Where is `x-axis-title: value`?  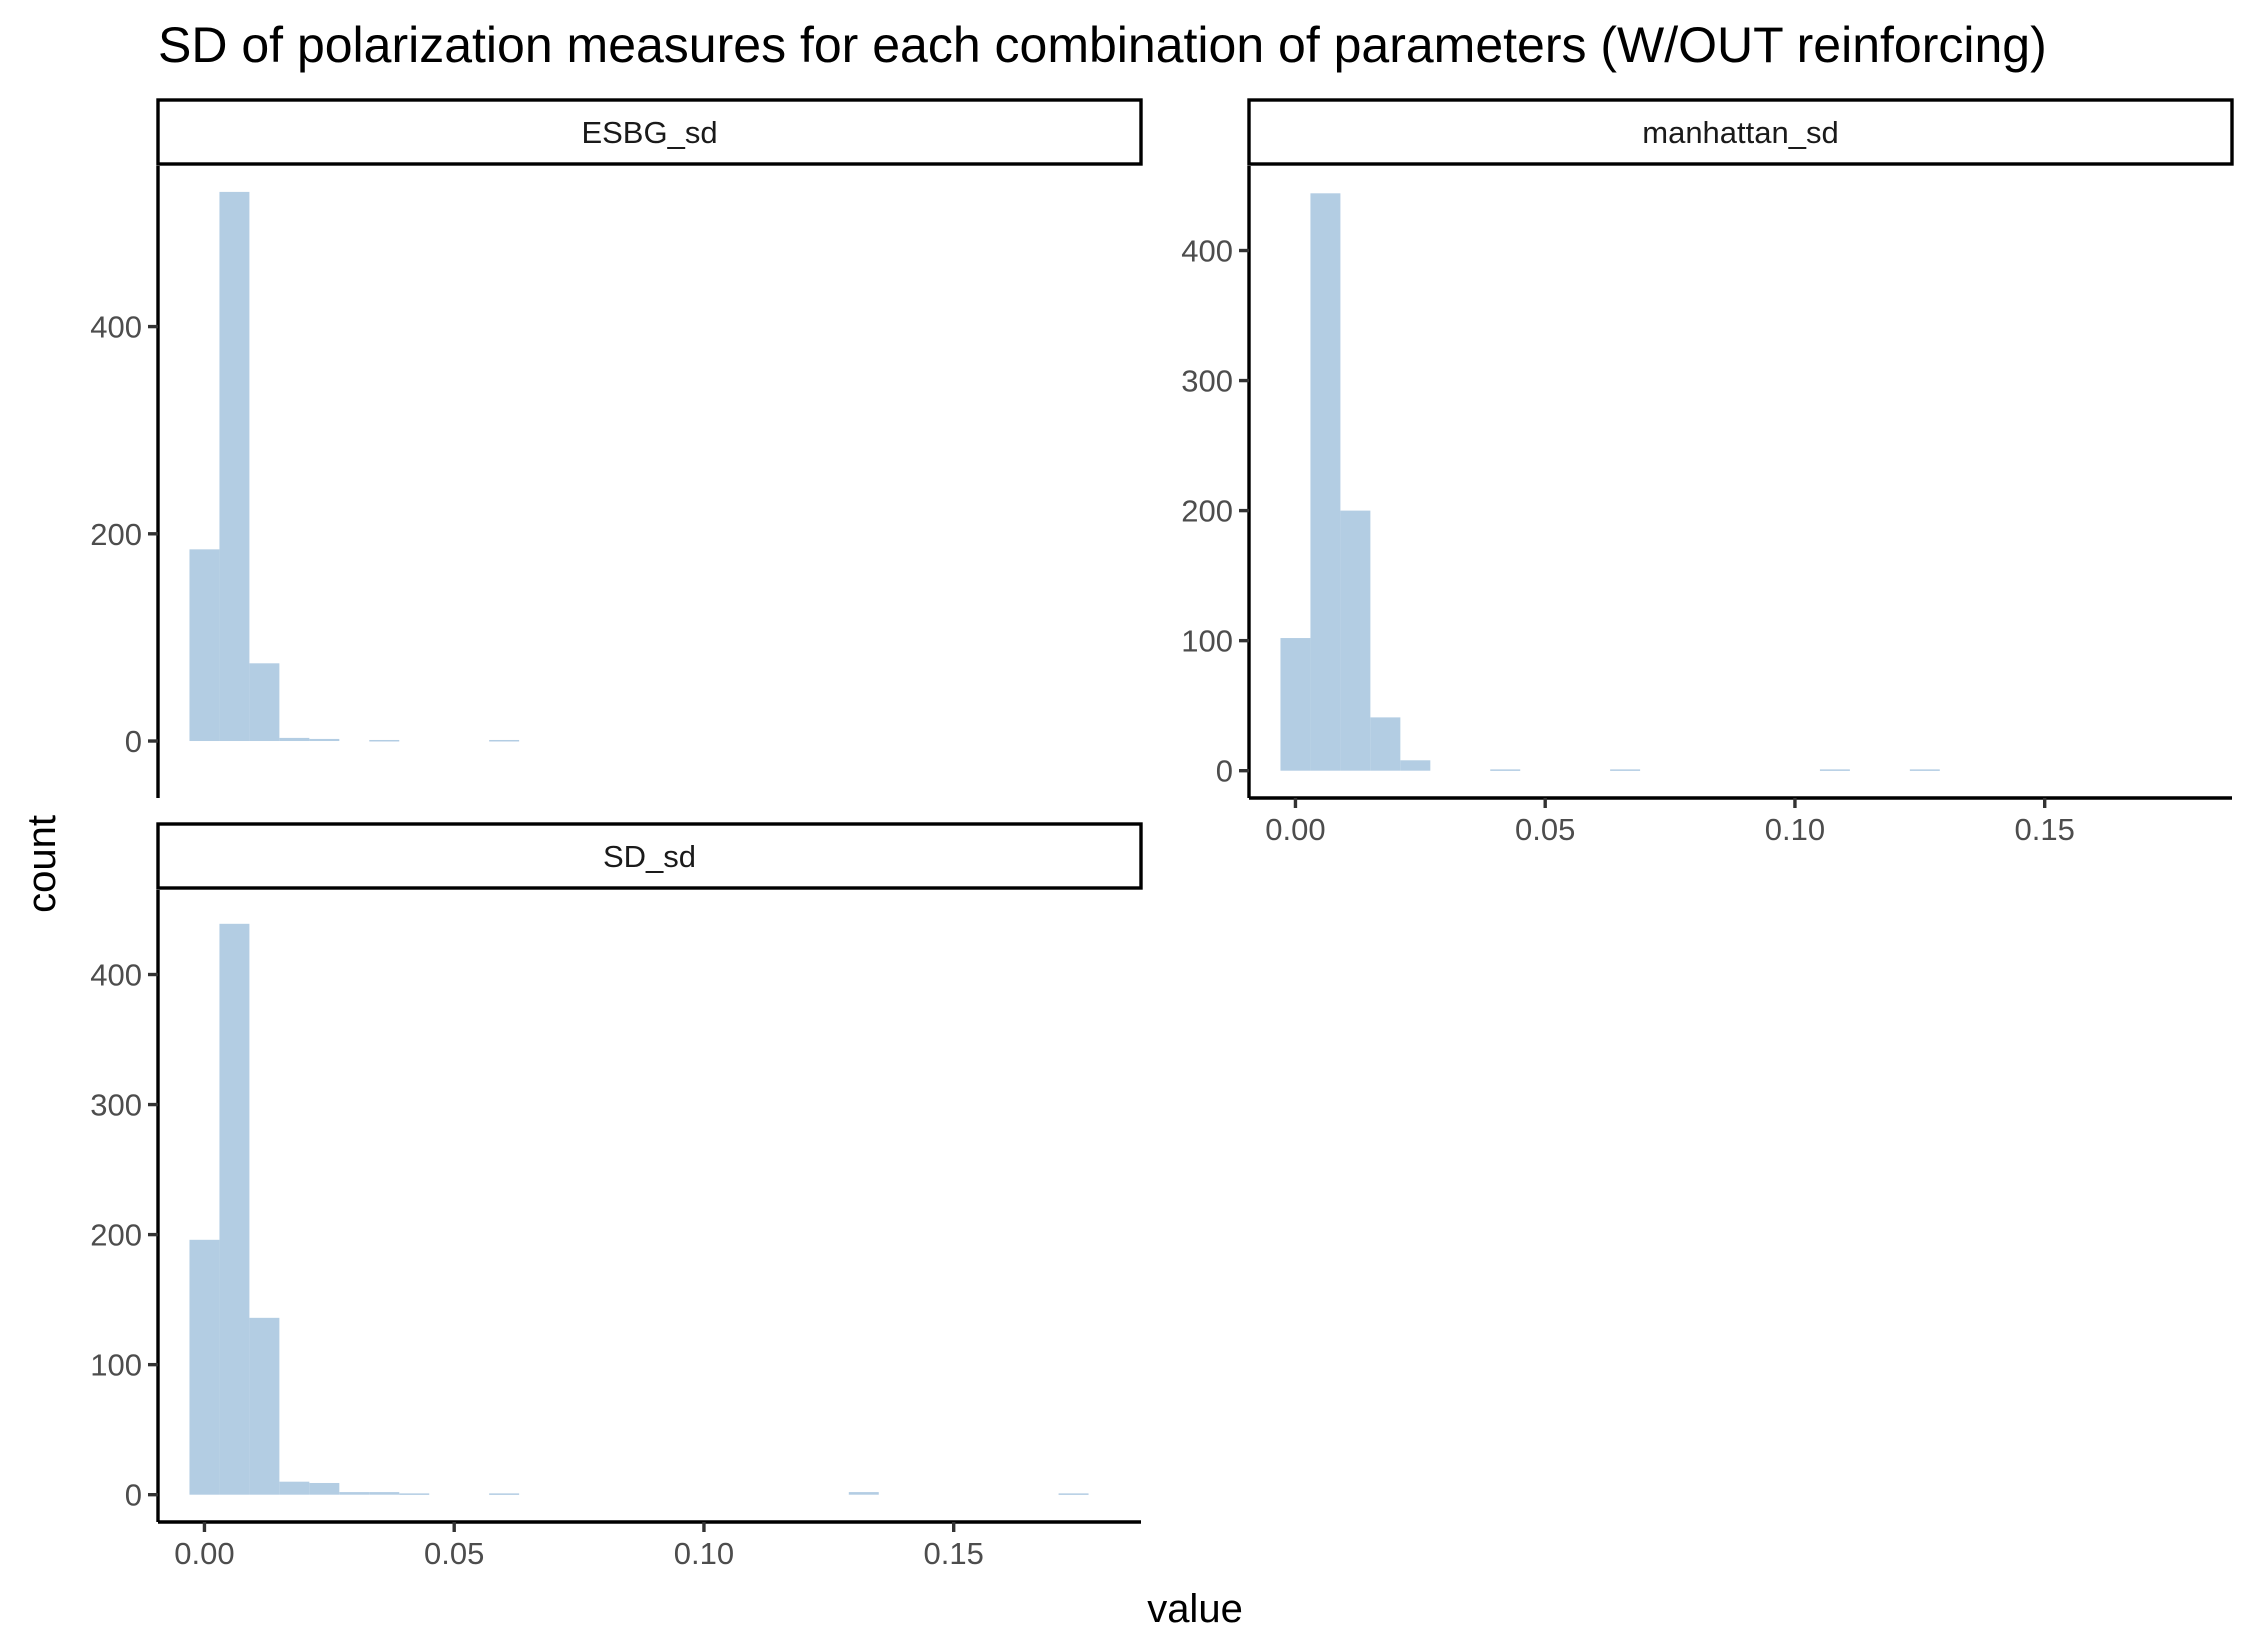 x-axis-title: value is located at coordinates (1195, 1609).